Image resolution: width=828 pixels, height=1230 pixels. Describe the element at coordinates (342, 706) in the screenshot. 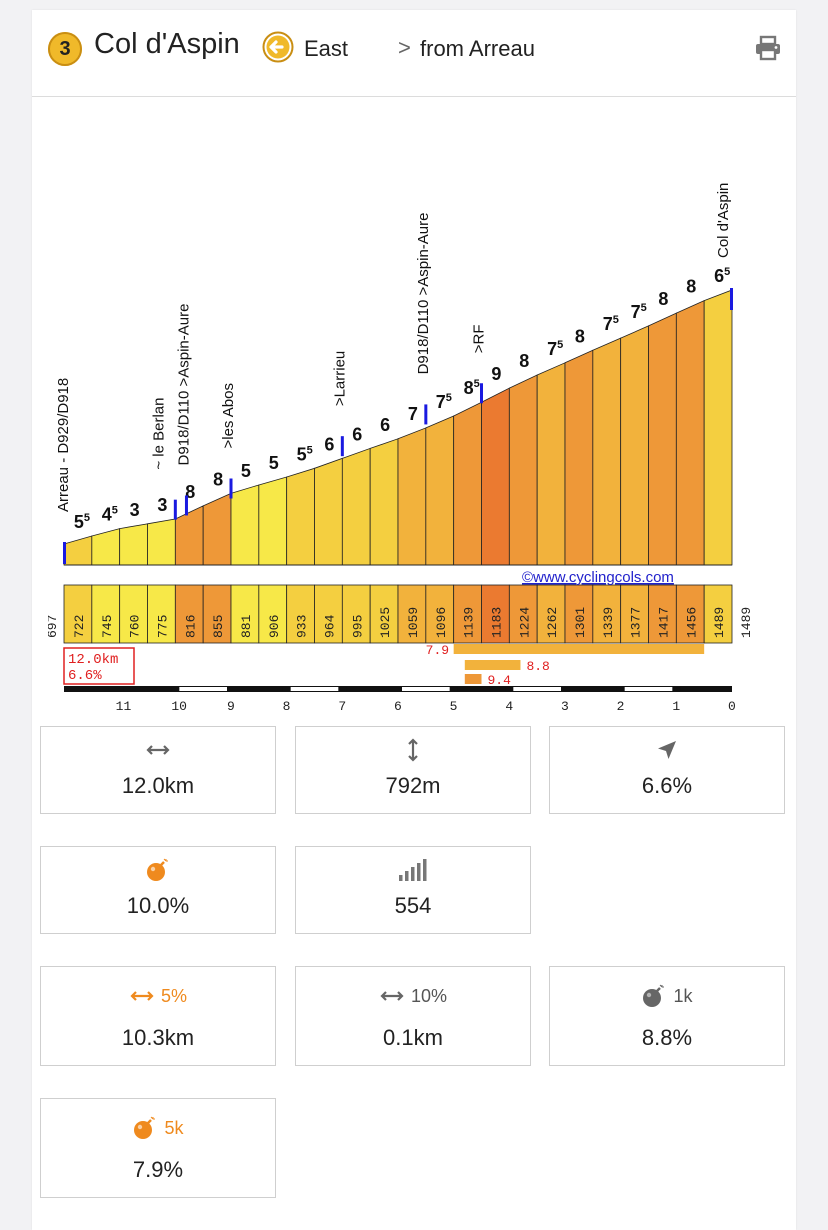

I see `km-tick-label: 7` at that location.